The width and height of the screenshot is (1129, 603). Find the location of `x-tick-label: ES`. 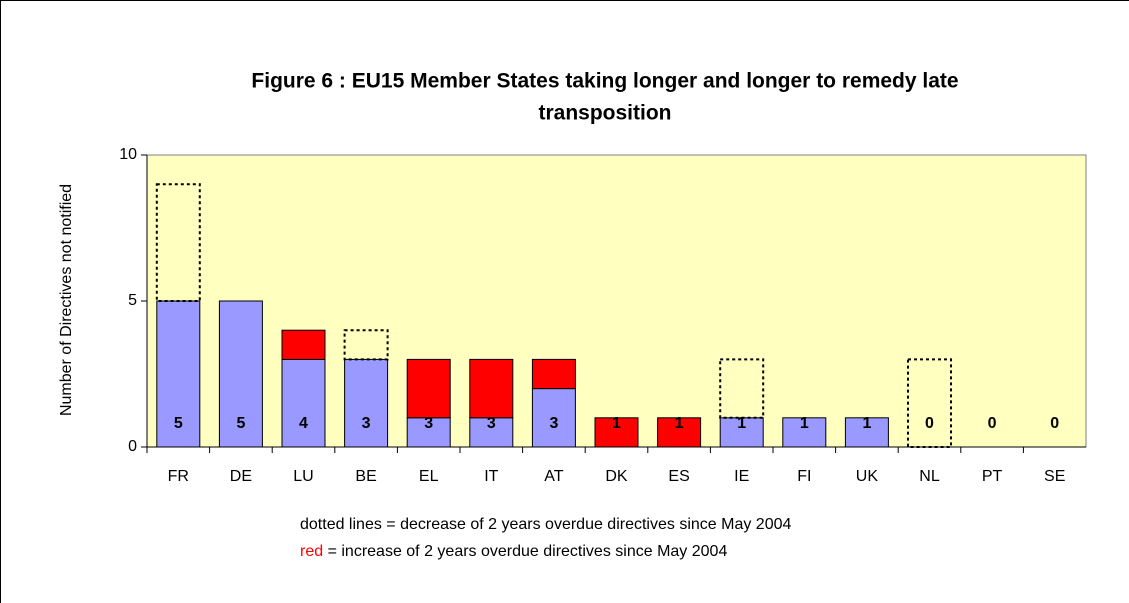

x-tick-label: ES is located at coordinates (678, 476).